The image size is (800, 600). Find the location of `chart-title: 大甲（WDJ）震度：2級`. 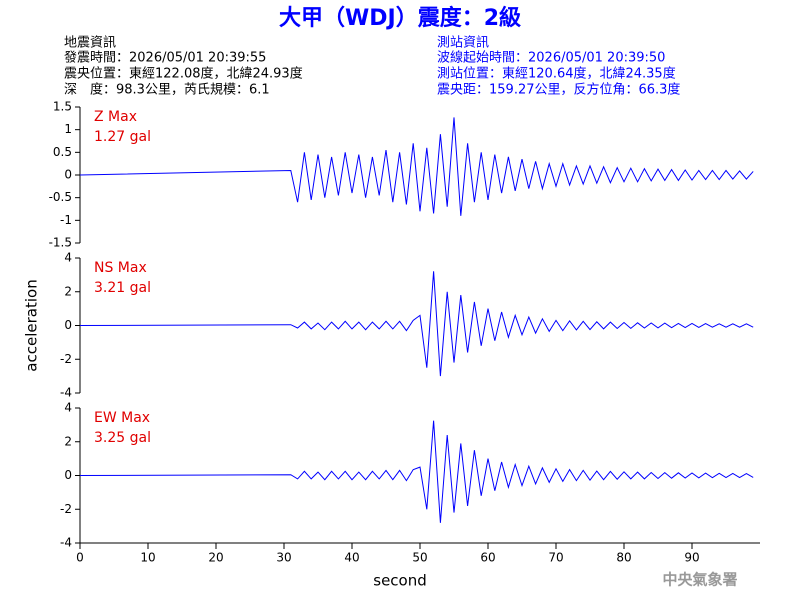

chart-title: 大甲（WDJ）震度：2級 is located at coordinates (400, 18).